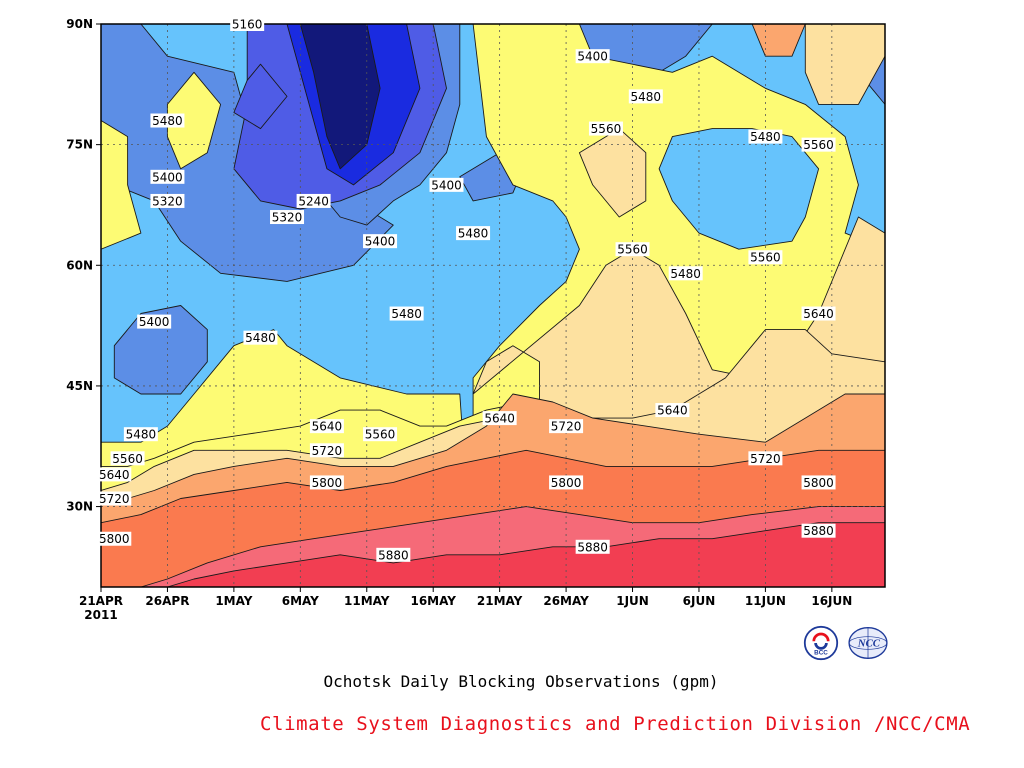  What do you see at coordinates (79, 145) in the screenshot?
I see `y-tick-label: 75N` at bounding box center [79, 145].